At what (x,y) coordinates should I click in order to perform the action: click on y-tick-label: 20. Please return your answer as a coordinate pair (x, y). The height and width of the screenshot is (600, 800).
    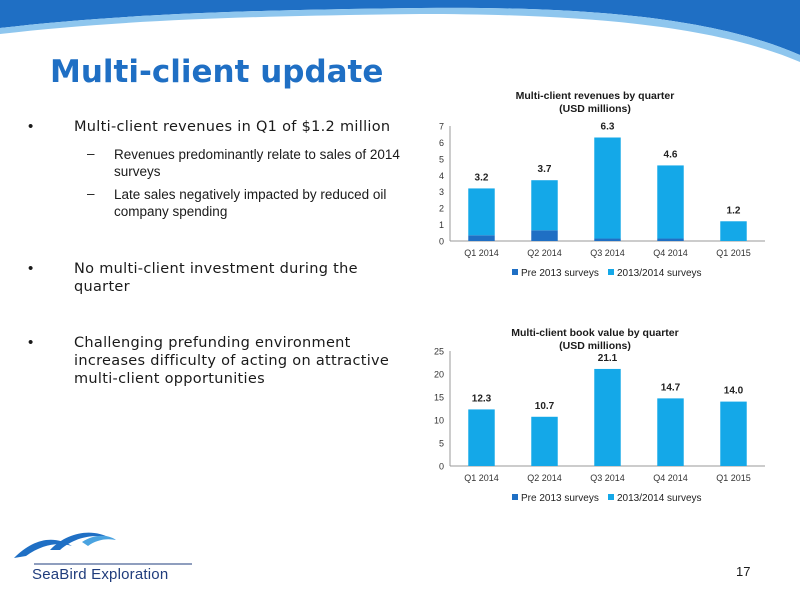
    Looking at the image, I should click on (439, 375).